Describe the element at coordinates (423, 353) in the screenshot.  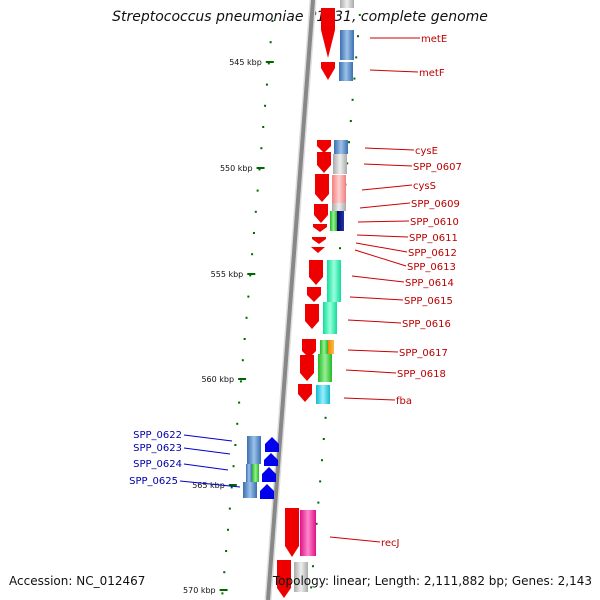
I see `gene-label: SPP_0617` at that location.